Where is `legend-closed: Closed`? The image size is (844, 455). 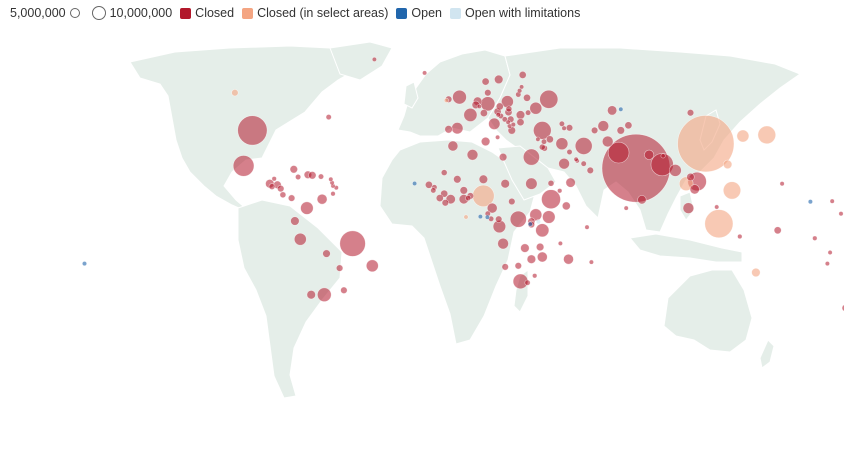
legend-closed: Closed is located at coordinates (207, 13).